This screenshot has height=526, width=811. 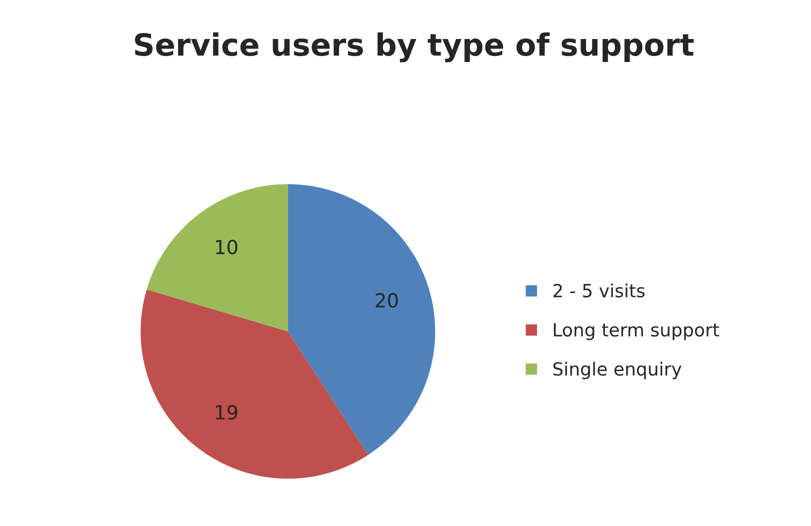 I want to click on data-label: 19, so click(x=227, y=412).